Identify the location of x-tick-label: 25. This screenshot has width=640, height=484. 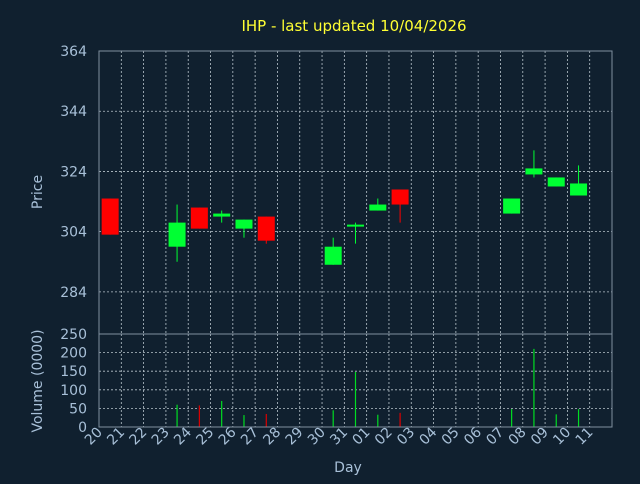
(205, 437).